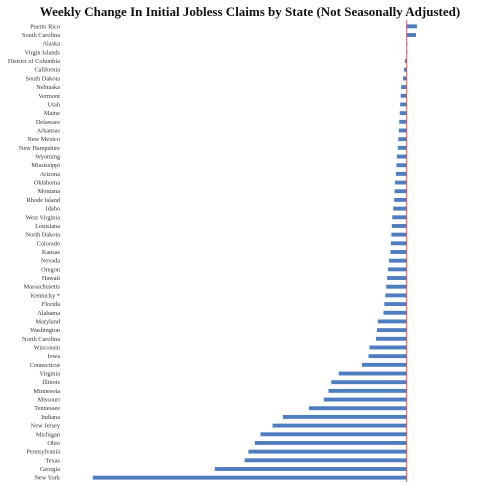 This screenshot has height=486, width=500. I want to click on category-tick-label: New Mexico, so click(43, 139).